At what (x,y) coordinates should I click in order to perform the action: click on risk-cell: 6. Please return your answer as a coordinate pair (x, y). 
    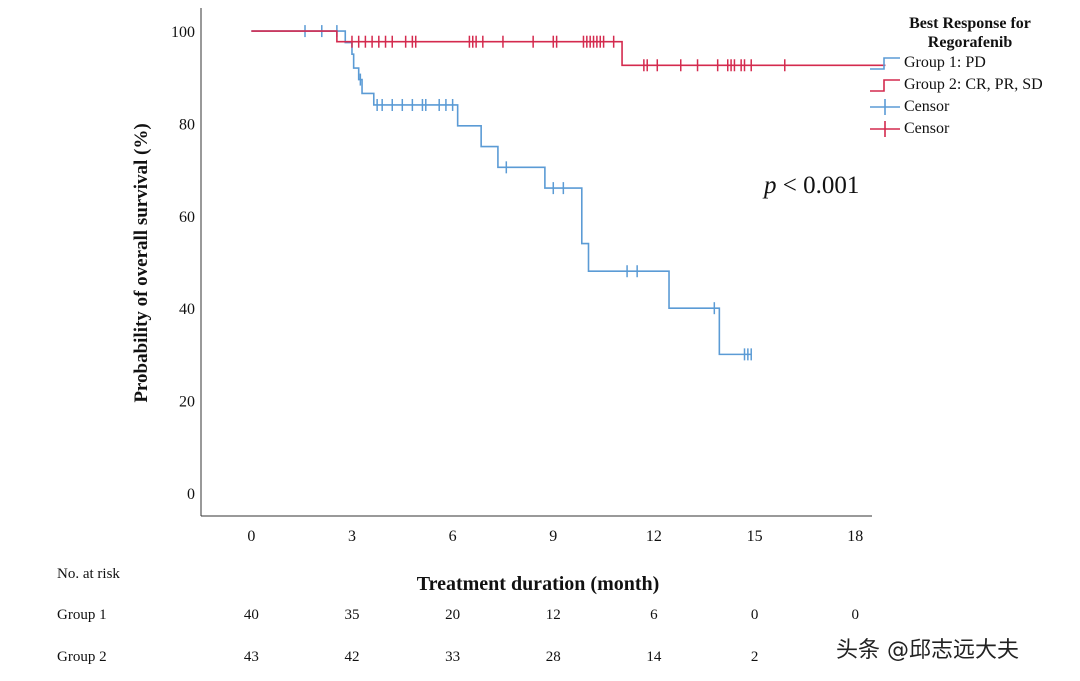
    Looking at the image, I should click on (654, 615).